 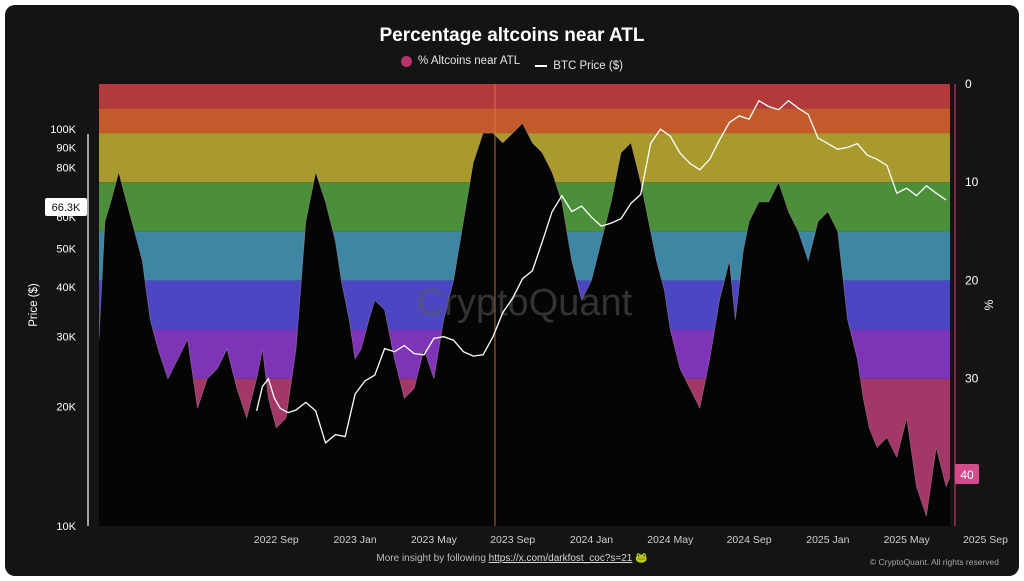 I want to click on x-tick-label: 2025 May, so click(x=907, y=540).